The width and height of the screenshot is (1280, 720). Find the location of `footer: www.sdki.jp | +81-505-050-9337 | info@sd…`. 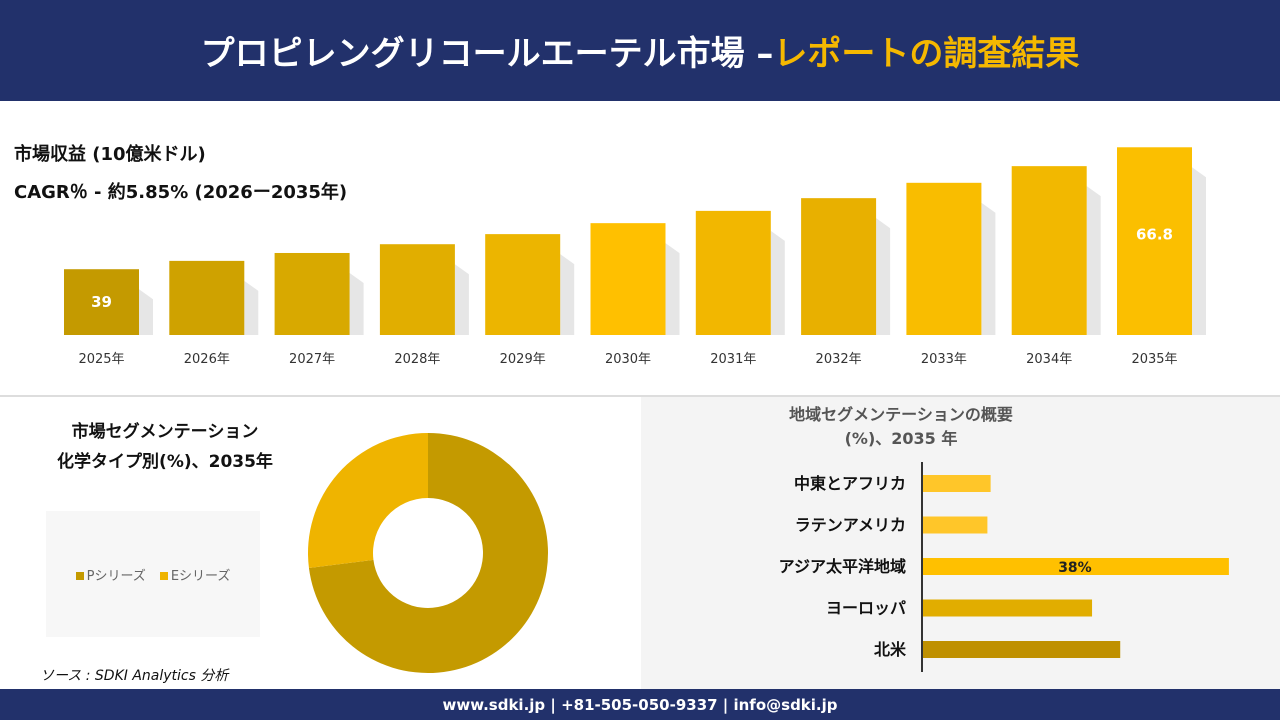

footer: www.sdki.jp | +81-505-050-9337 | info@sd… is located at coordinates (640, 704).